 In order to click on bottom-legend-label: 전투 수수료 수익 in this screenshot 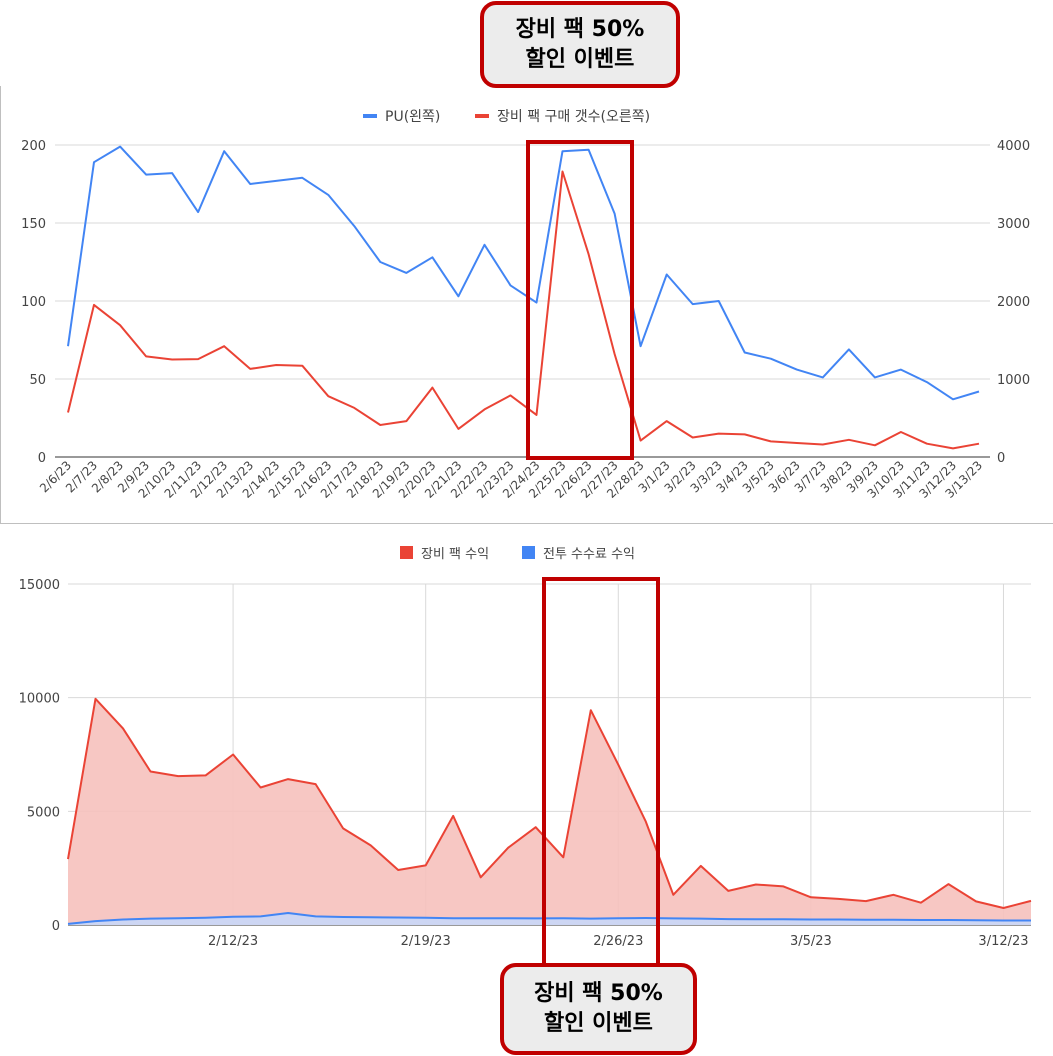, I will do `click(589, 554)`.